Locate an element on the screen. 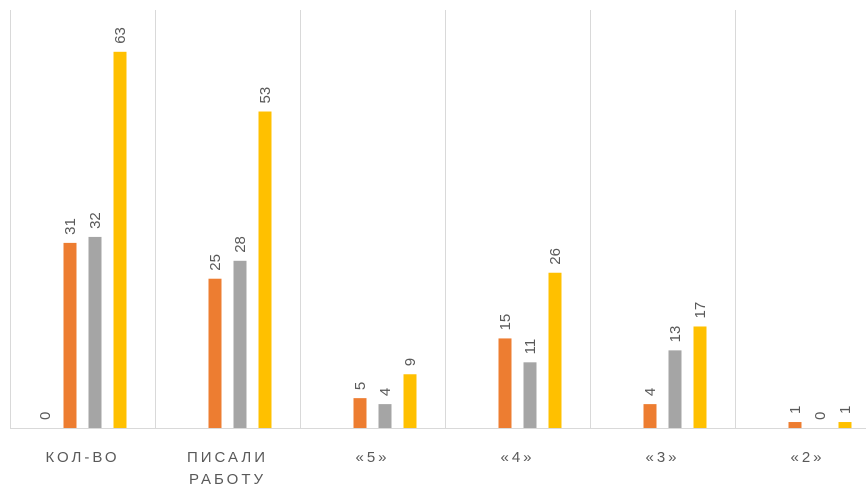 This screenshot has height=491, width=866. data-label: 31 is located at coordinates (70, 226).